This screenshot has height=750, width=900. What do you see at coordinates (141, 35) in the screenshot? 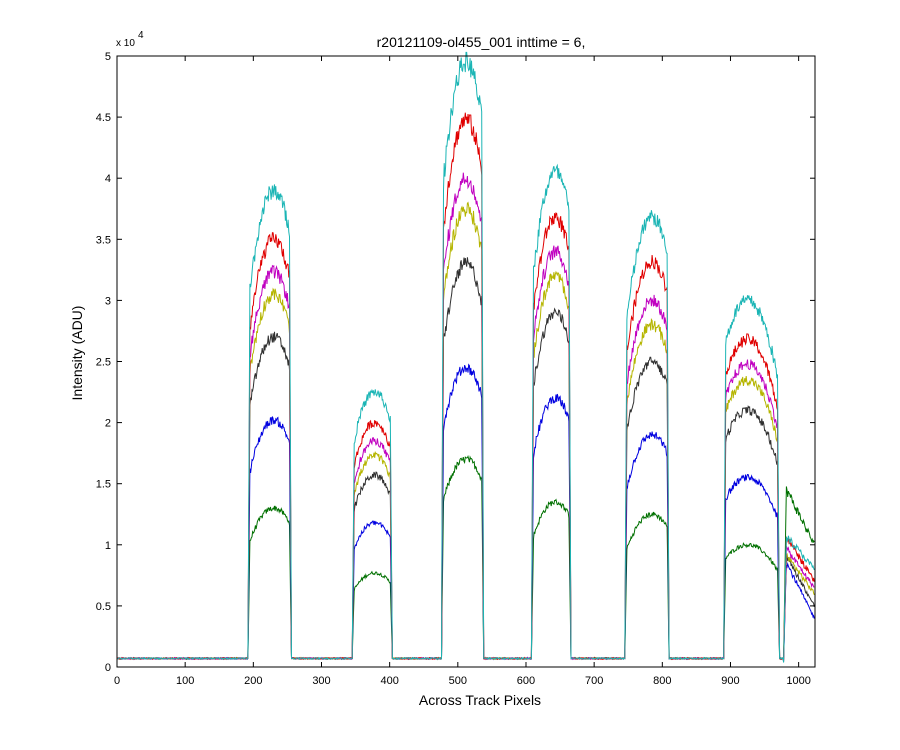
I see `y-multiplier-exponent: 4` at bounding box center [141, 35].